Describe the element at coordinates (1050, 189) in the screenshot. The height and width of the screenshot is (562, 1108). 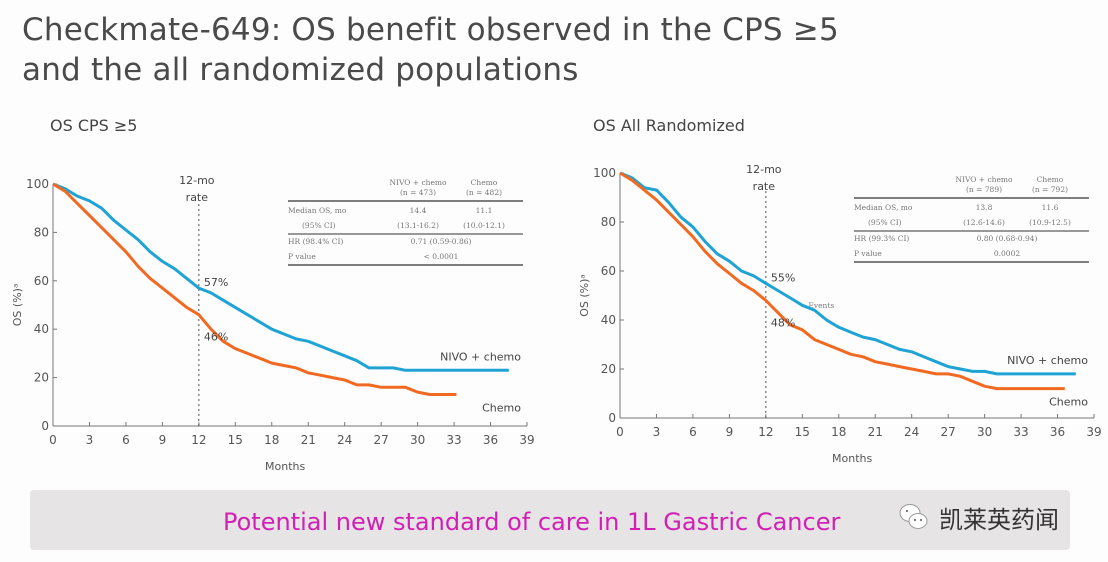
I see `table-col-n: (n = 792)` at that location.